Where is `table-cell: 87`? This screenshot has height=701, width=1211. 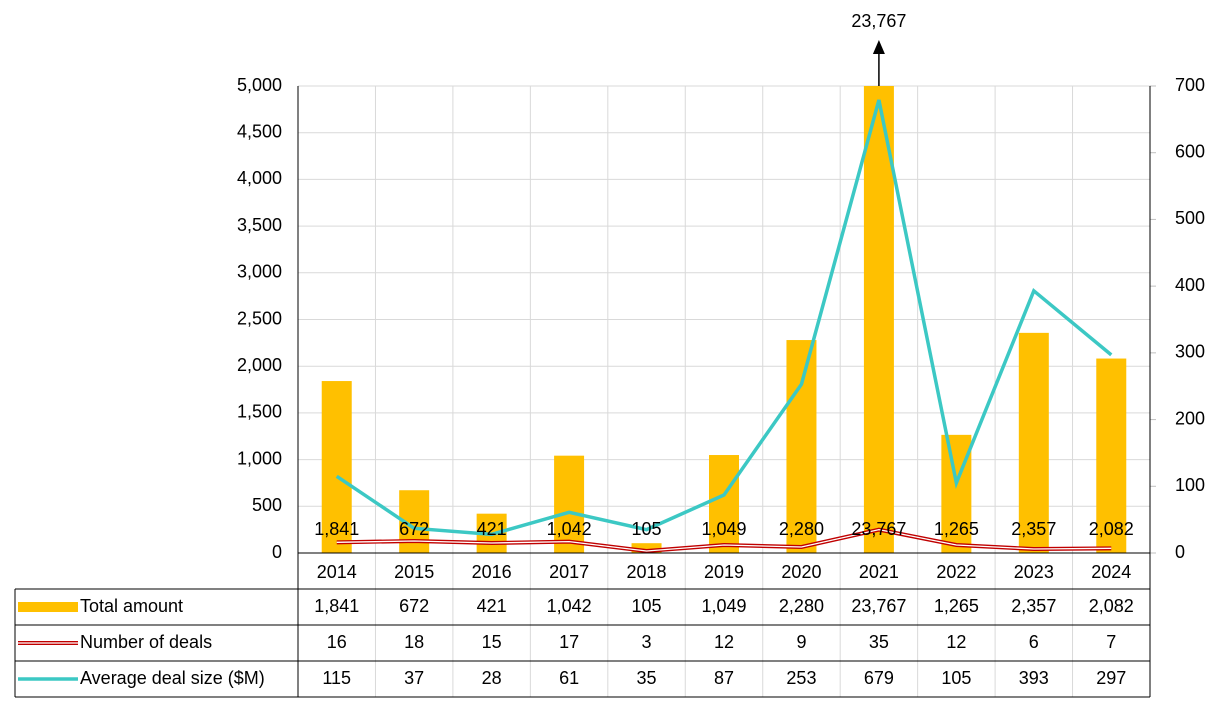 table-cell: 87 is located at coordinates (724, 678).